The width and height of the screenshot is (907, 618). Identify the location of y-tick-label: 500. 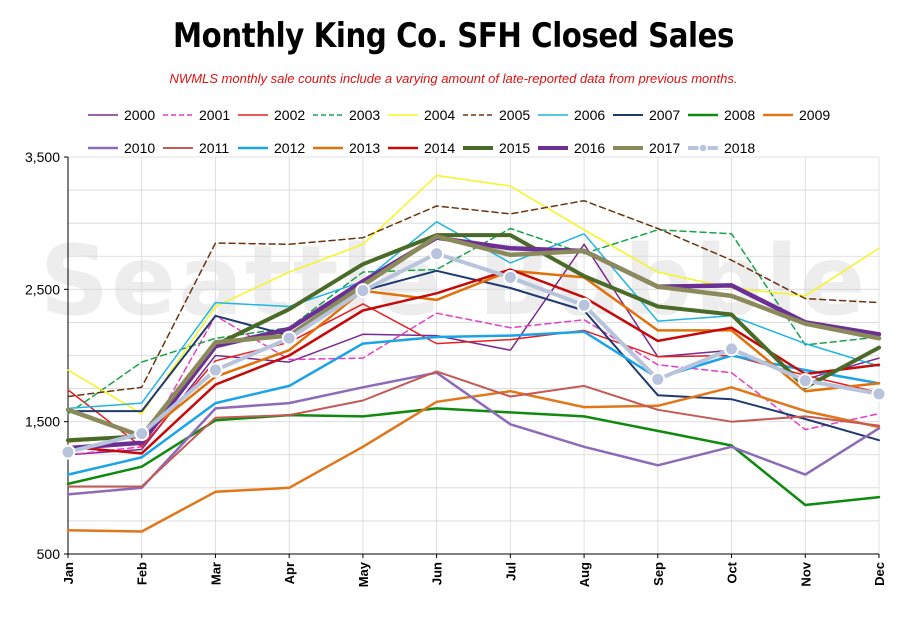
(49, 554).